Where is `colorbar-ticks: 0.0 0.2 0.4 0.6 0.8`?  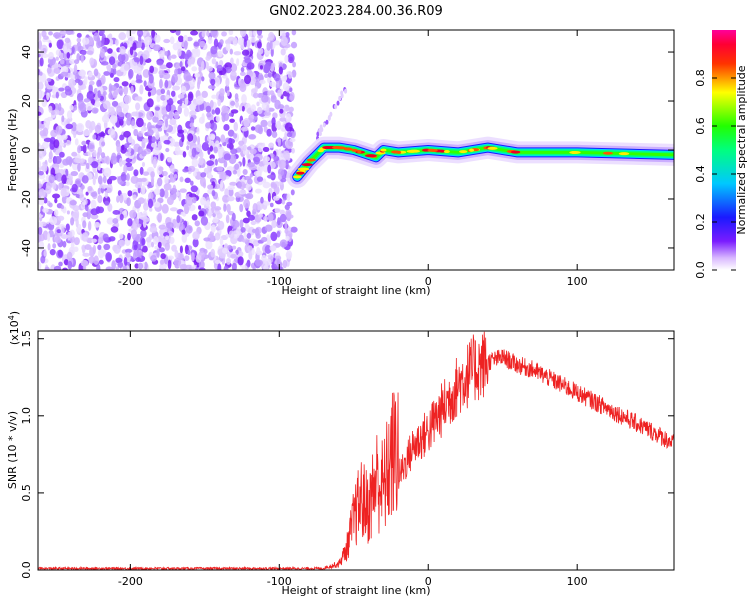 colorbar-ticks: 0.0 0.2 0.4 0.6 0.8 is located at coordinates (715, 174).